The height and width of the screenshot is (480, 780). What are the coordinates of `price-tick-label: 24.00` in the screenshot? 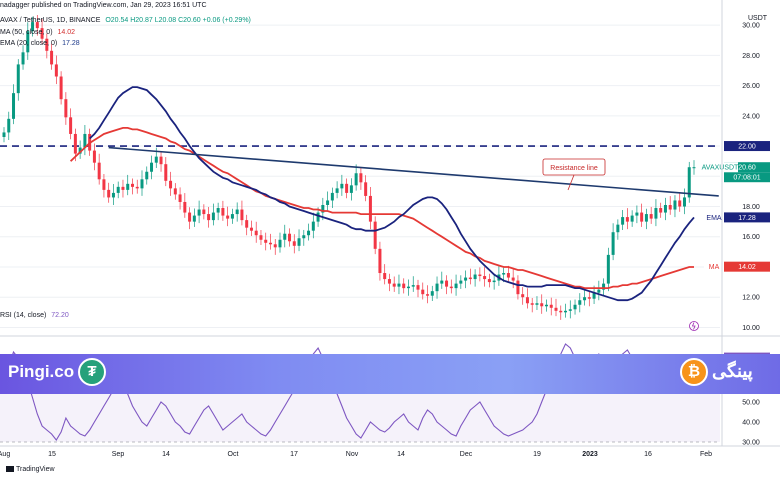 It's located at (751, 116).